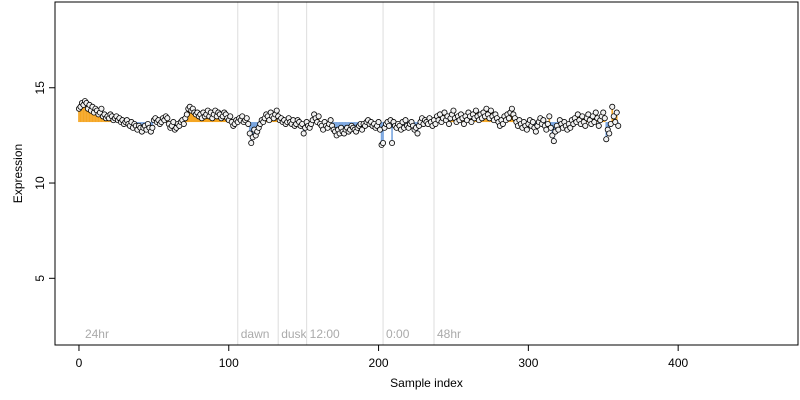 The width and height of the screenshot is (800, 400). What do you see at coordinates (325, 334) in the screenshot?
I see `time-marker-label: 12:00` at bounding box center [325, 334].